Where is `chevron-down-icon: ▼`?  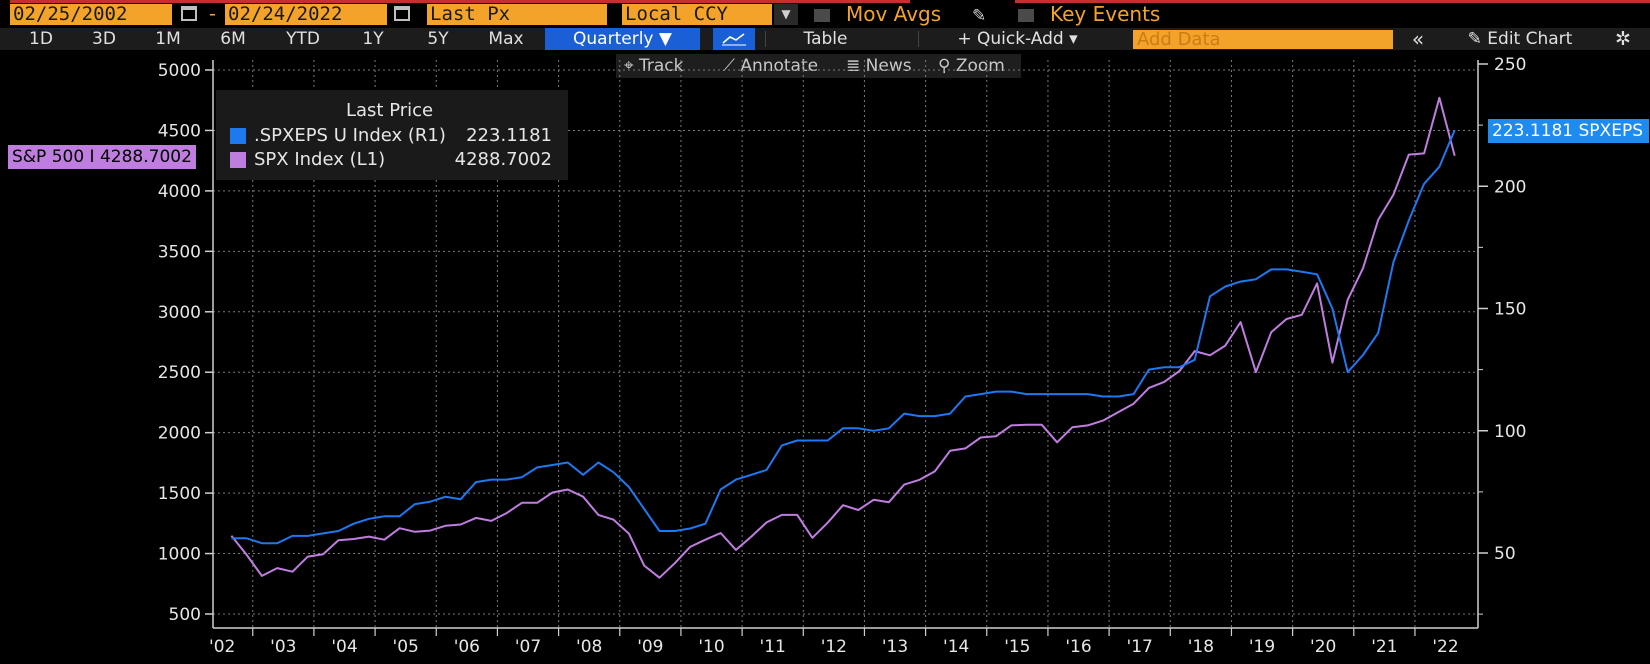
chevron-down-icon: ▼ is located at coordinates (786, 14).